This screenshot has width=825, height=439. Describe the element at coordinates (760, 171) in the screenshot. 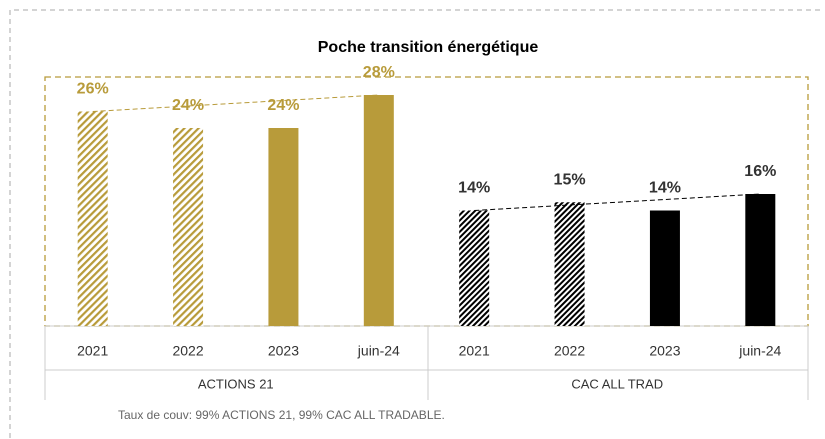

I see `value-label: 16%` at that location.